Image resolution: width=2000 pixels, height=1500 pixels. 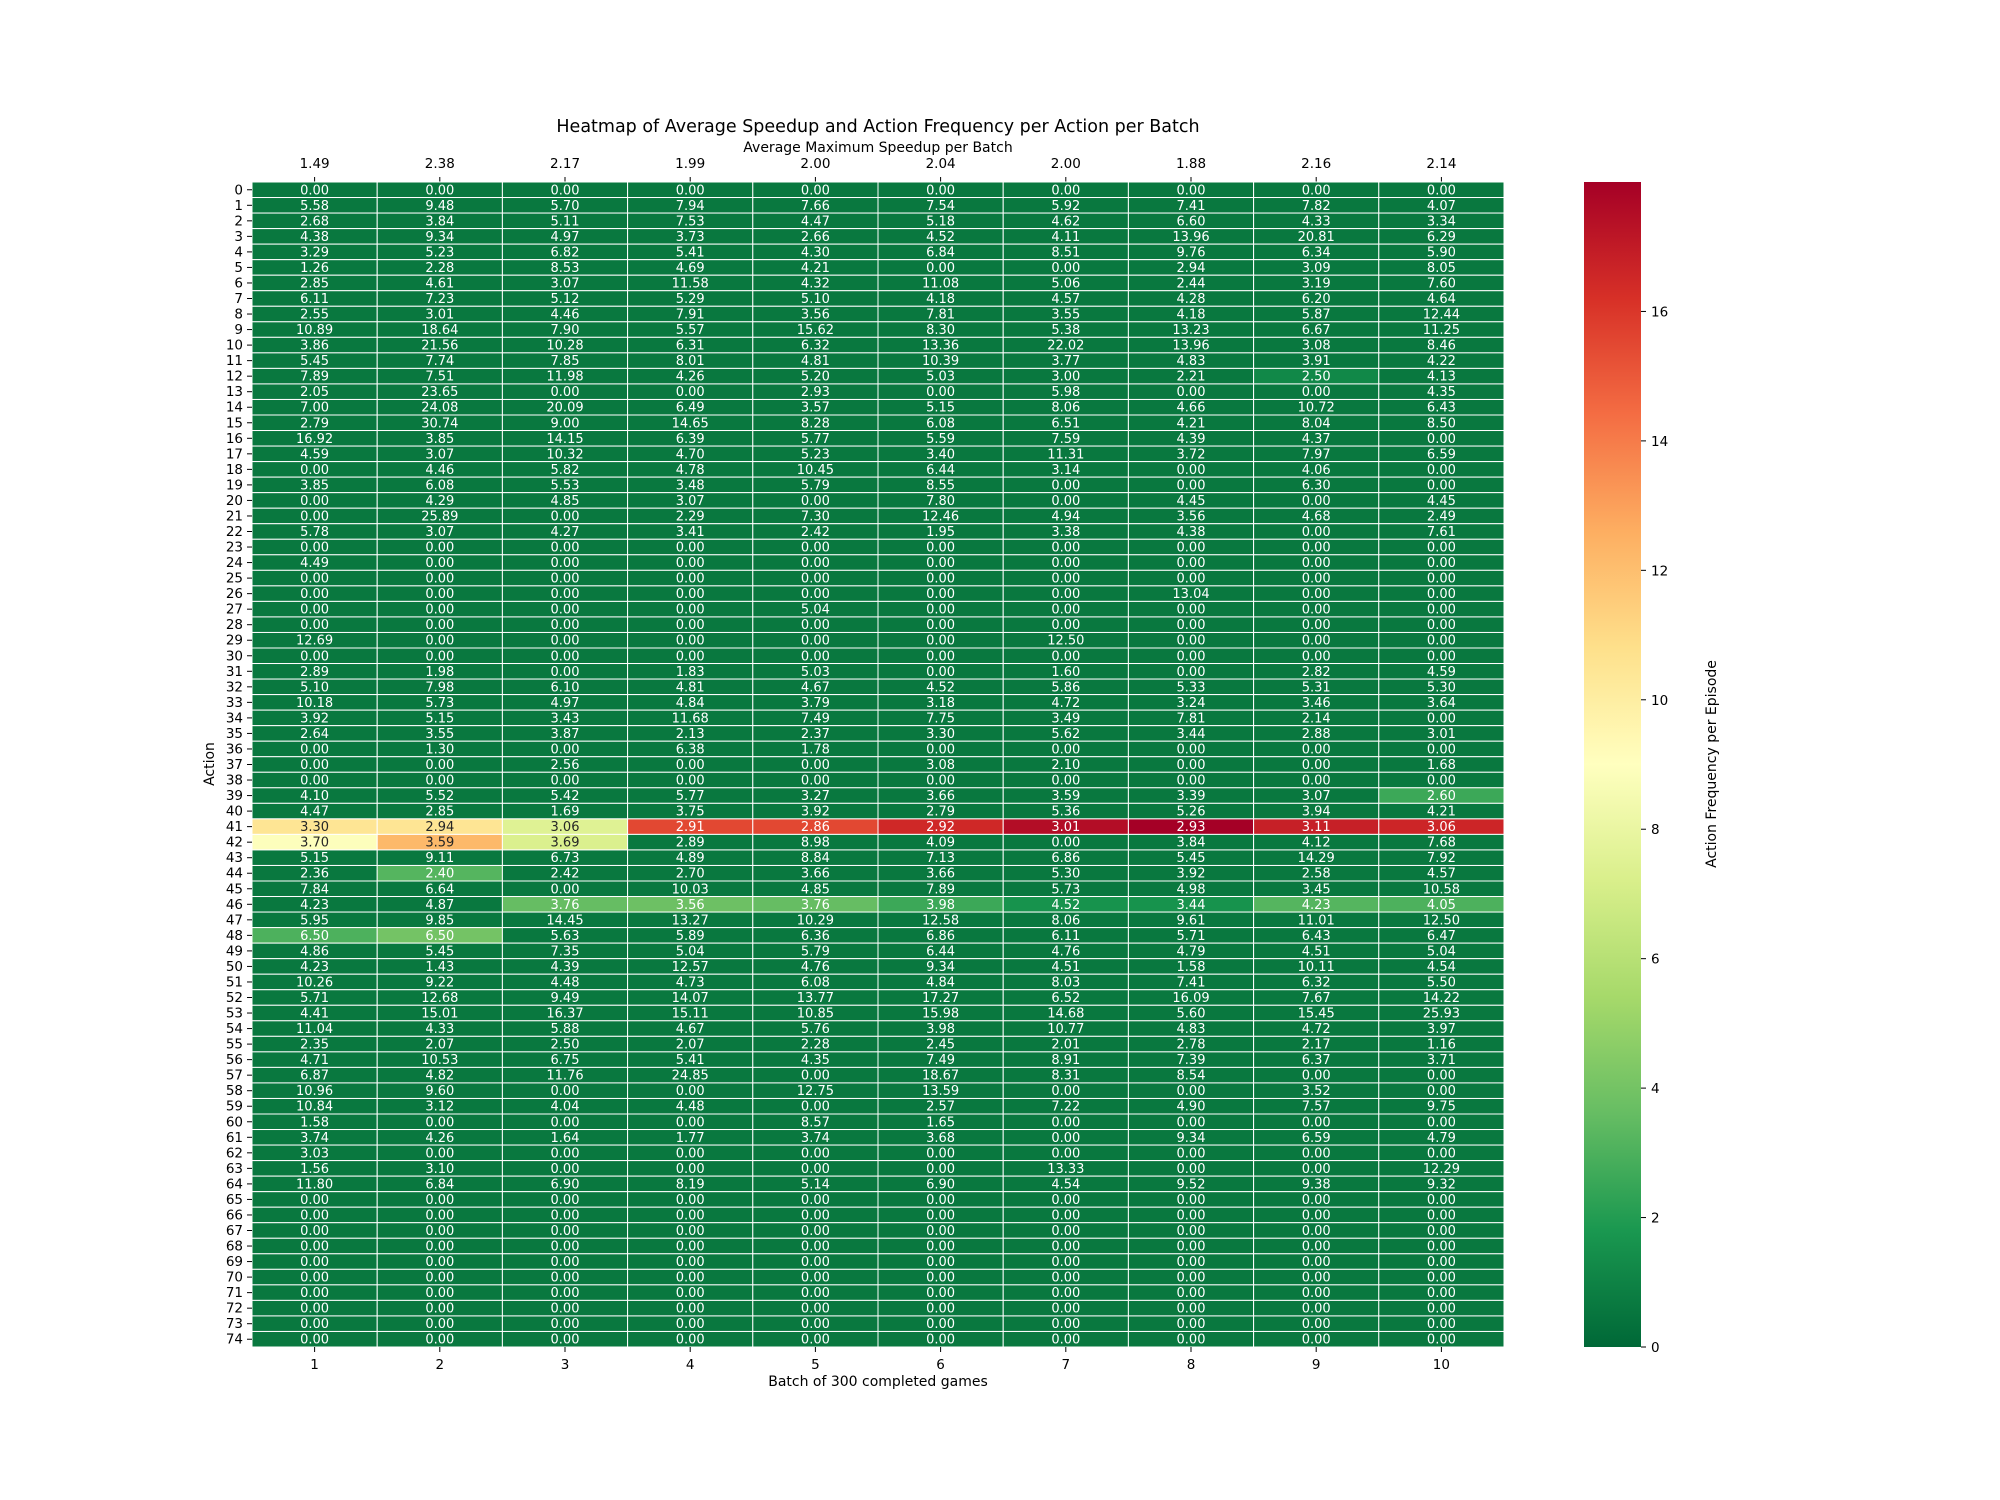 What do you see at coordinates (940, 1014) in the screenshot?
I see `cell-value-label: 15.98` at bounding box center [940, 1014].